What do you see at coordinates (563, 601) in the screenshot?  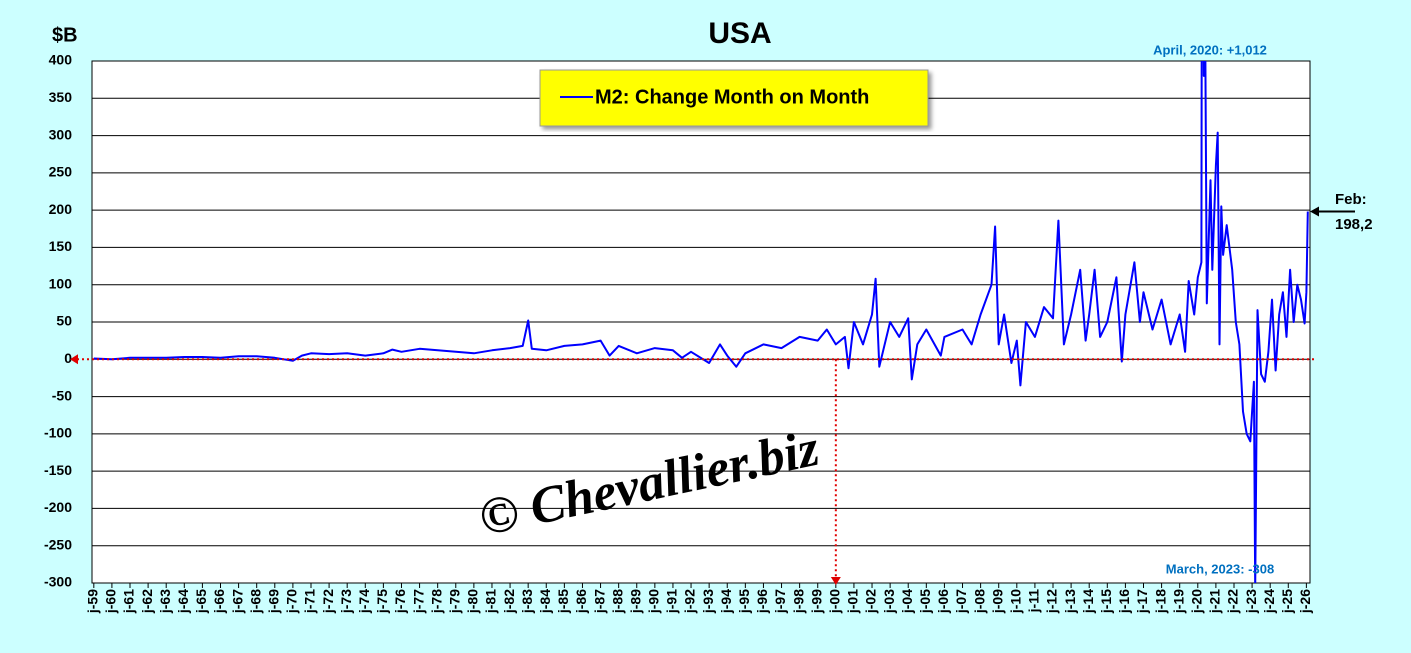 I see `x-tick-label: j-85` at bounding box center [563, 601].